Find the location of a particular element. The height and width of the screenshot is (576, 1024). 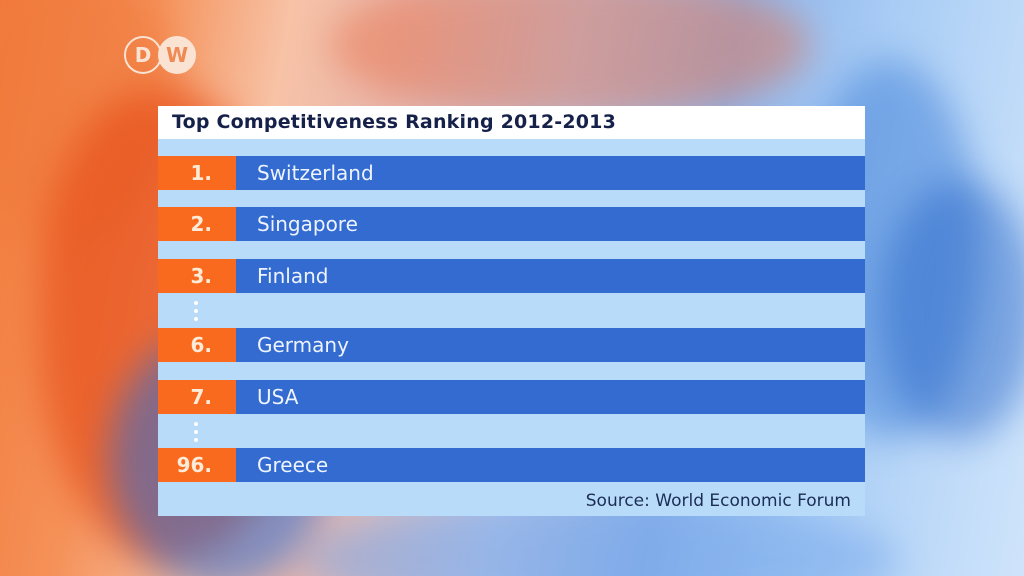

country-name: Germany is located at coordinates (303, 345).